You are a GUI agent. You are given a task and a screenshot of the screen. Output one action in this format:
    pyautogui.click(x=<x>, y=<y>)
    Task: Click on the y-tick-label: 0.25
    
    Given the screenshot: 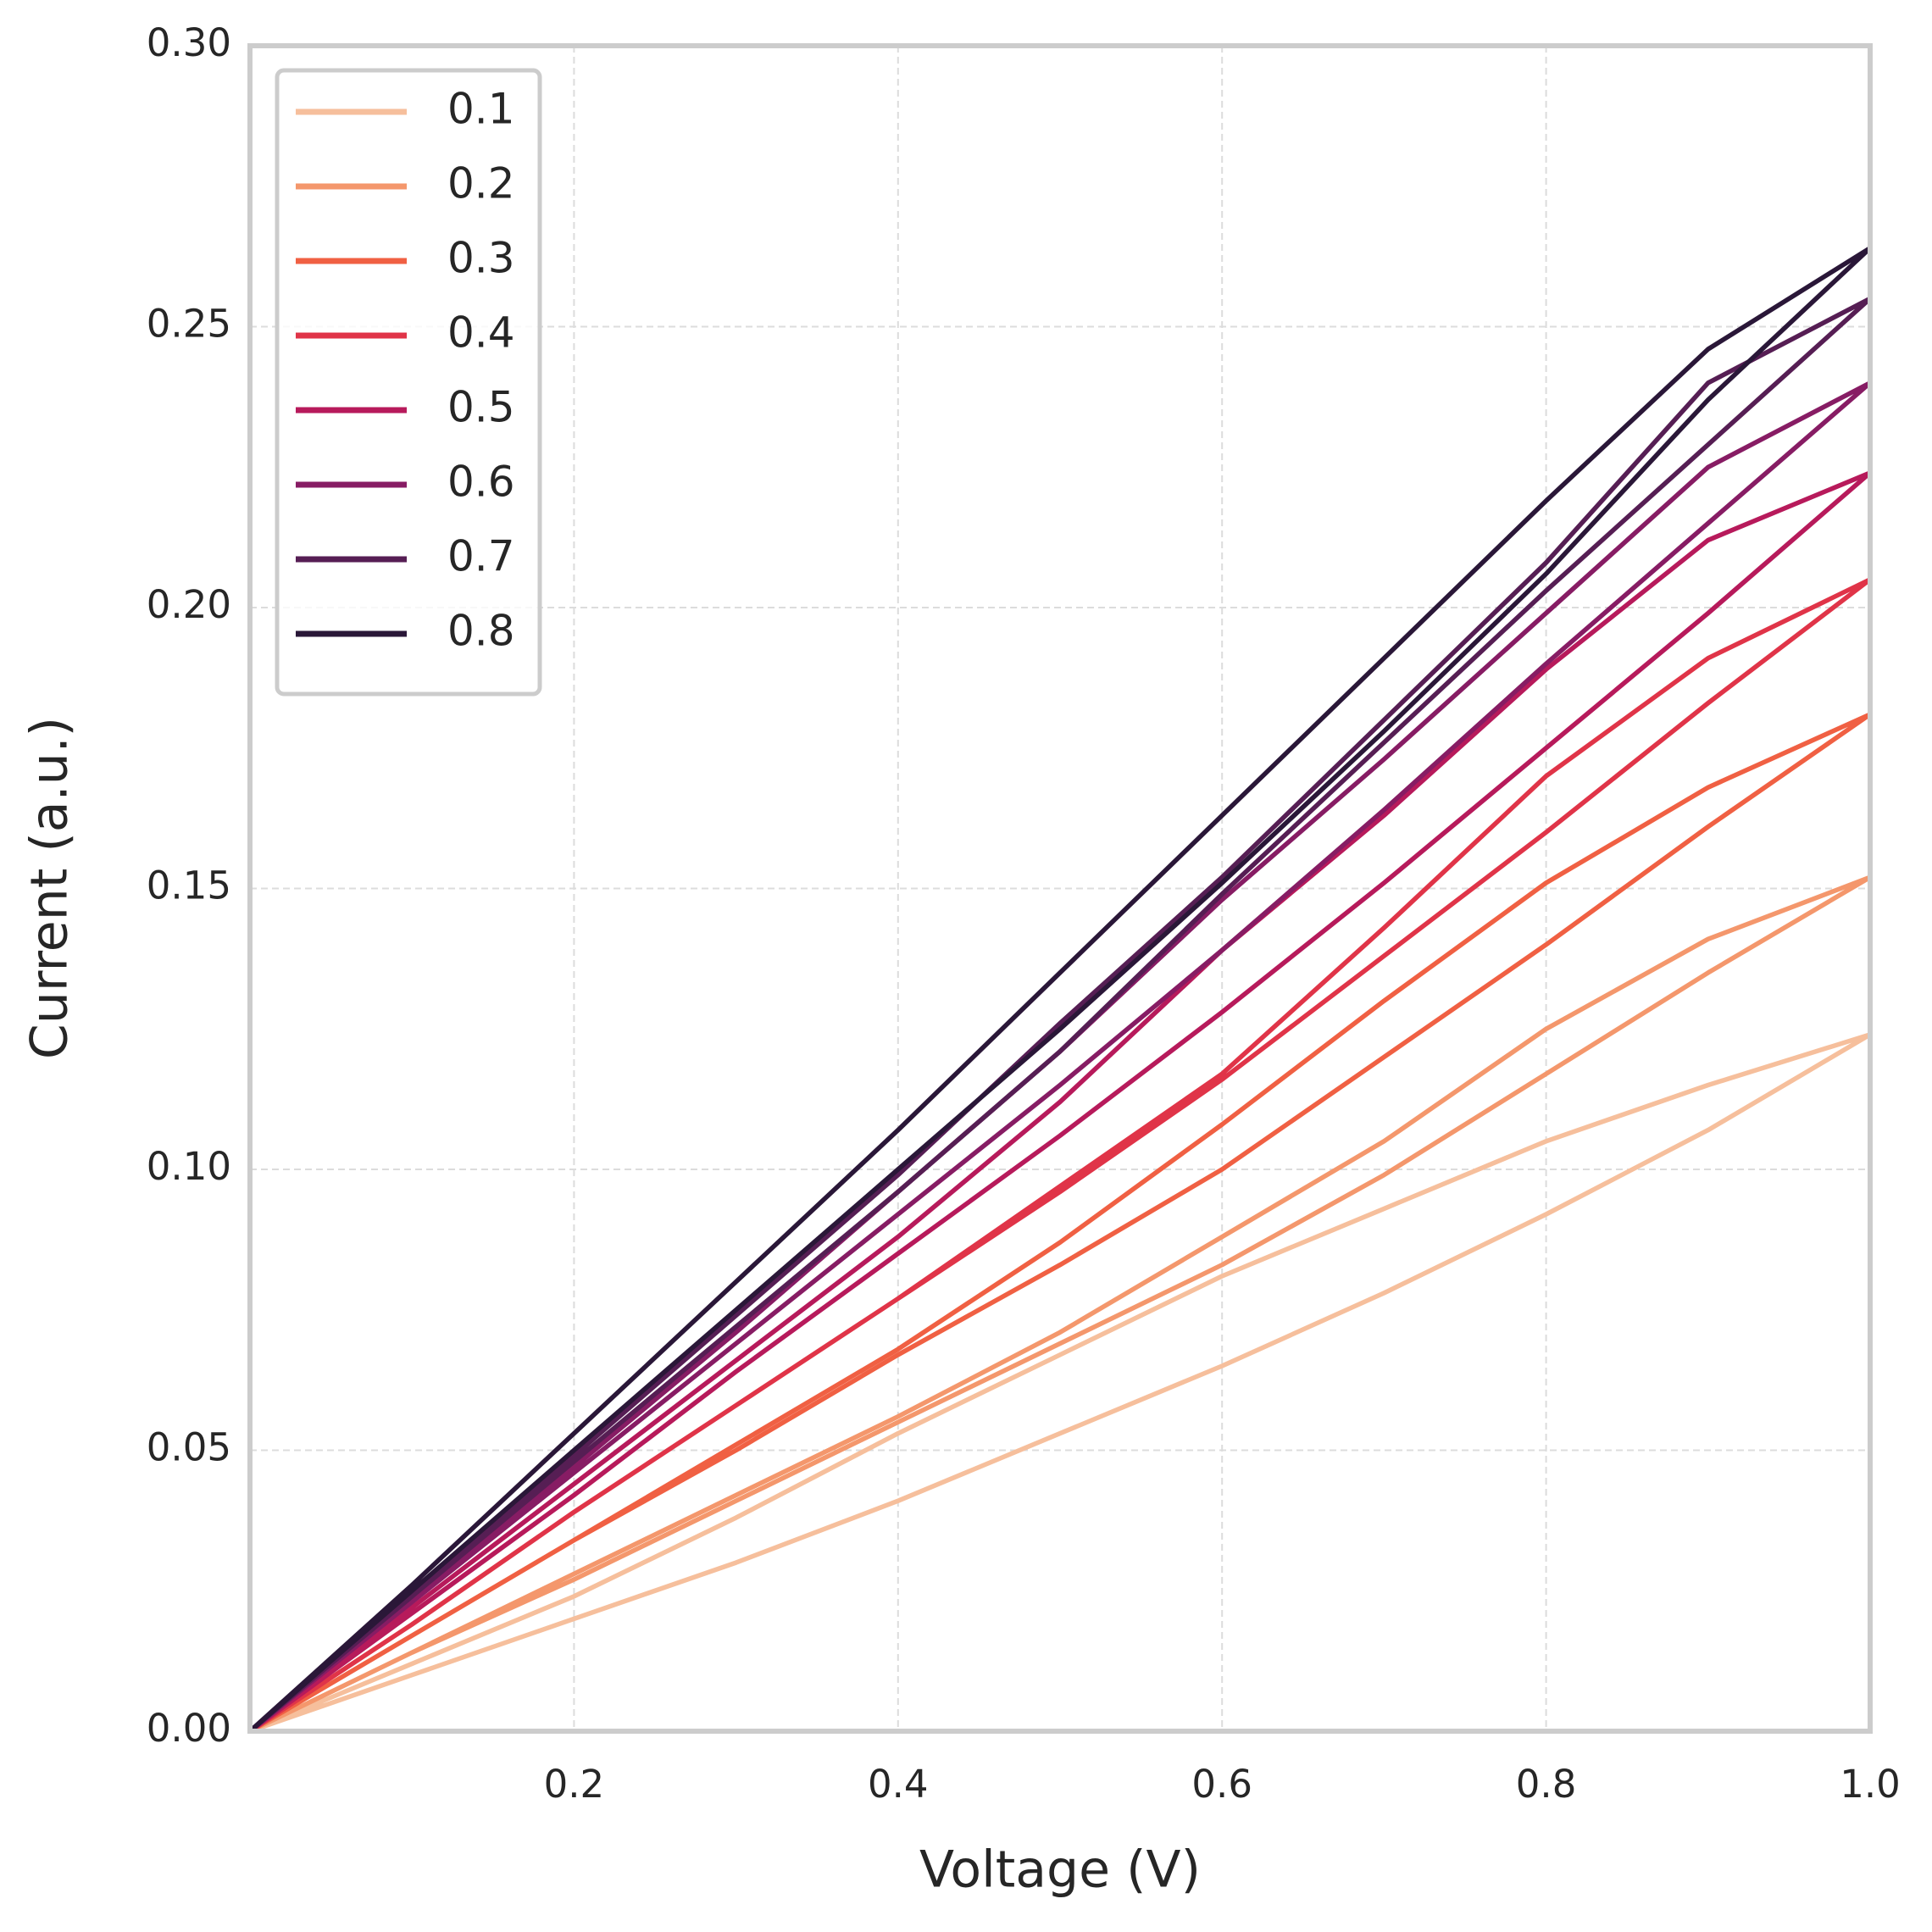 What is the action you would take?
    pyautogui.click(x=189, y=324)
    